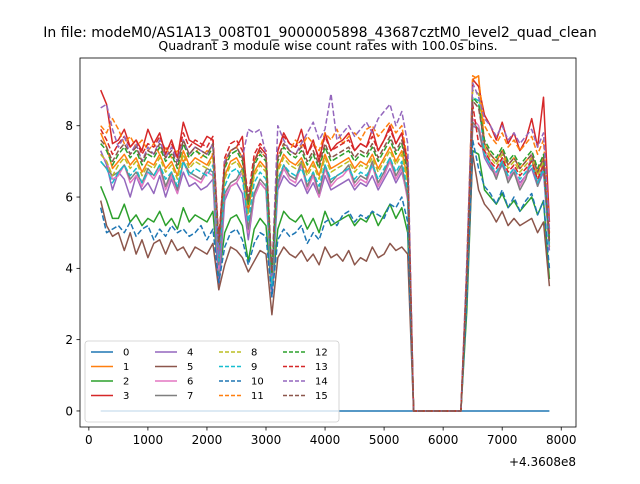  Describe the element at coordinates (69, 340) in the screenshot. I see `y-tick-label: 2` at that location.